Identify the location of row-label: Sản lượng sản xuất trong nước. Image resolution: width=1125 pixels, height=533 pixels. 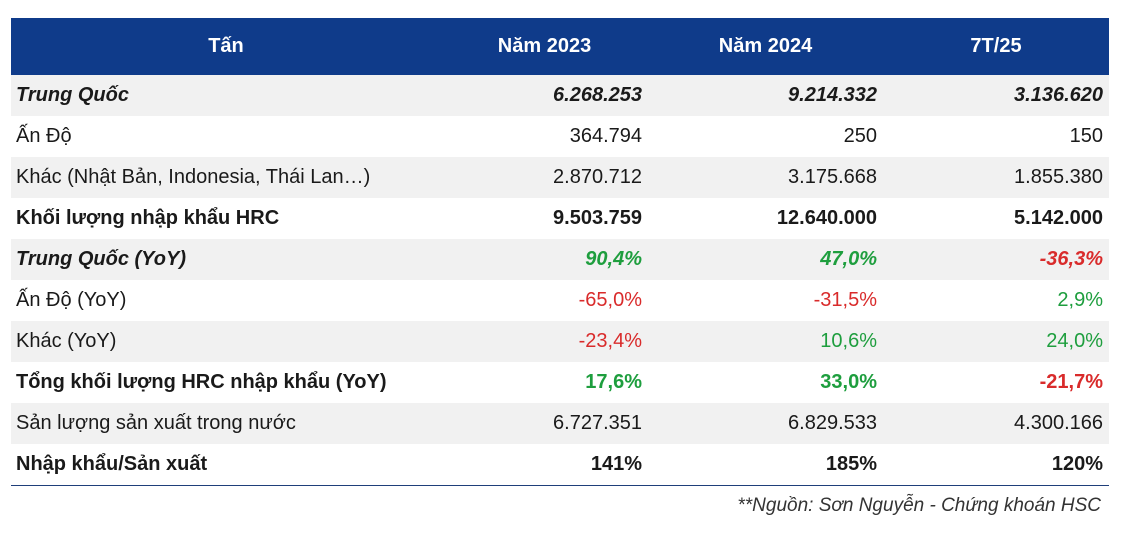
(226, 423).